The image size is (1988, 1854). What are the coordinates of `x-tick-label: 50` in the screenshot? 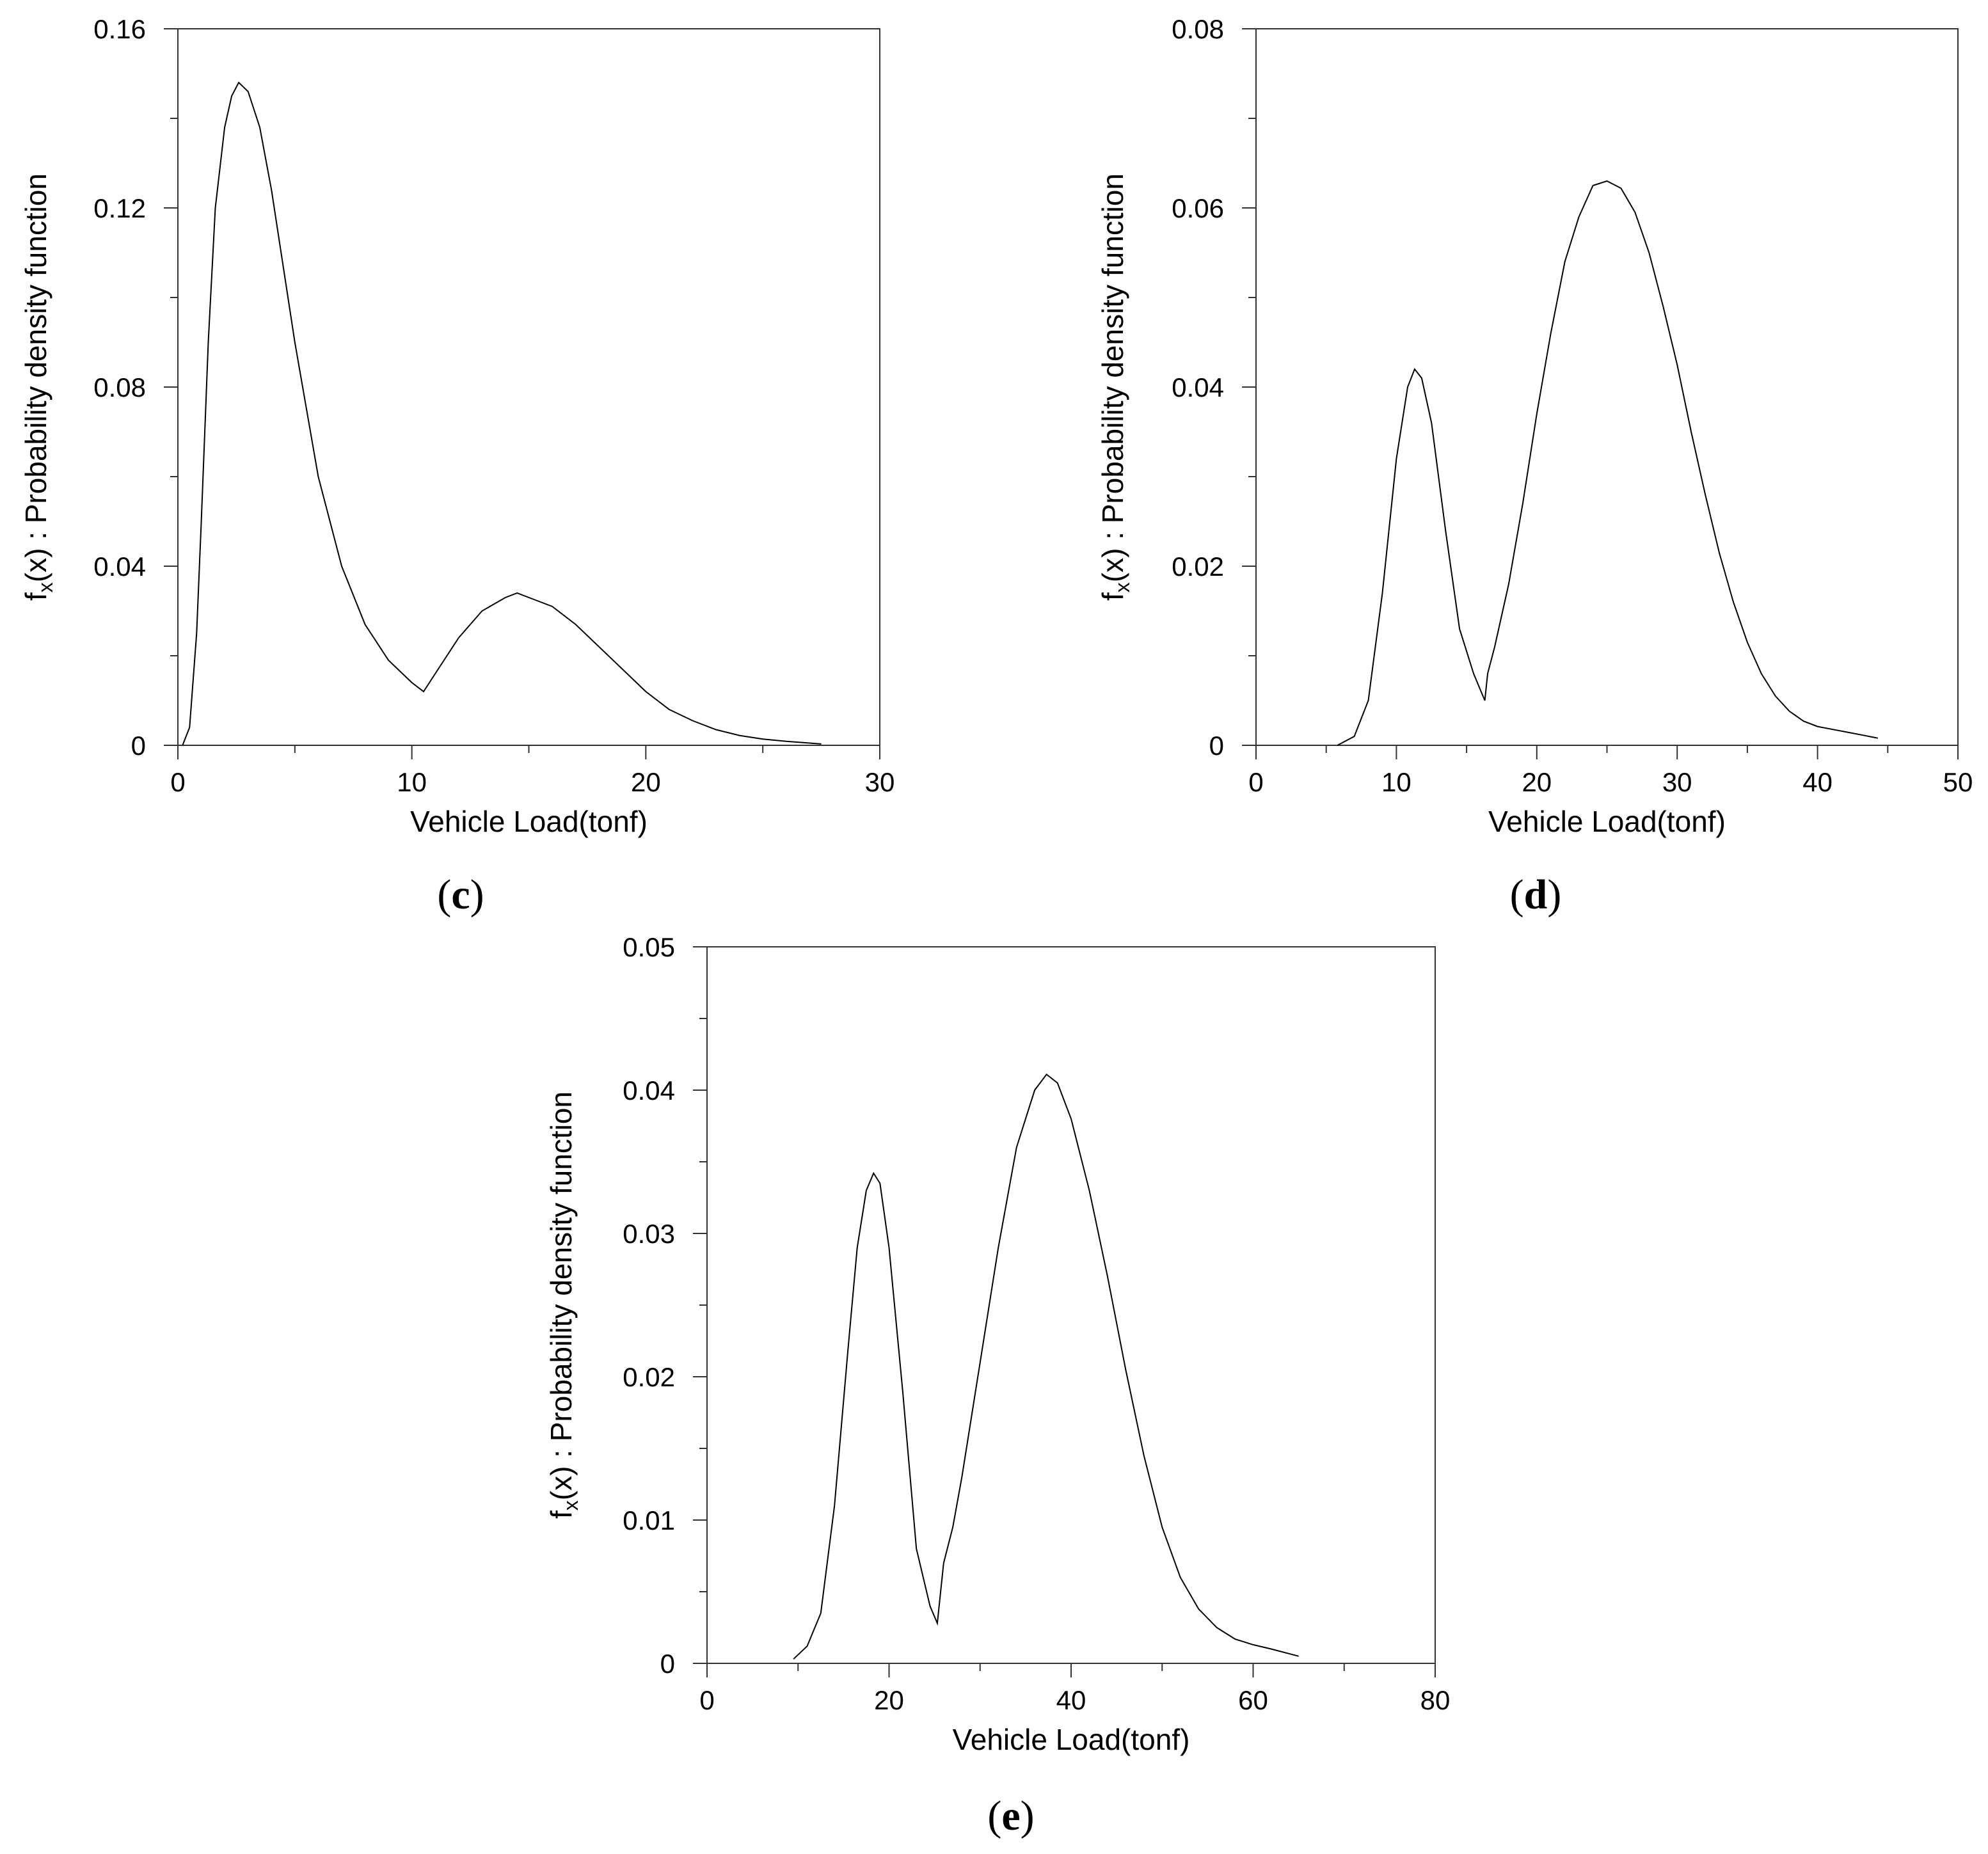 It's located at (1958, 782).